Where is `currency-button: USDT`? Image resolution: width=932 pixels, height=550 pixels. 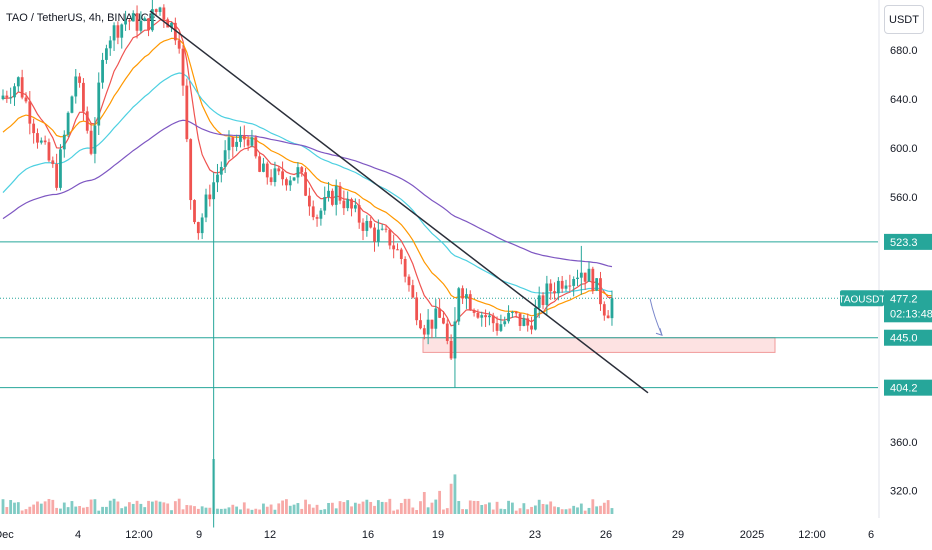
currency-button: USDT is located at coordinates (904, 19).